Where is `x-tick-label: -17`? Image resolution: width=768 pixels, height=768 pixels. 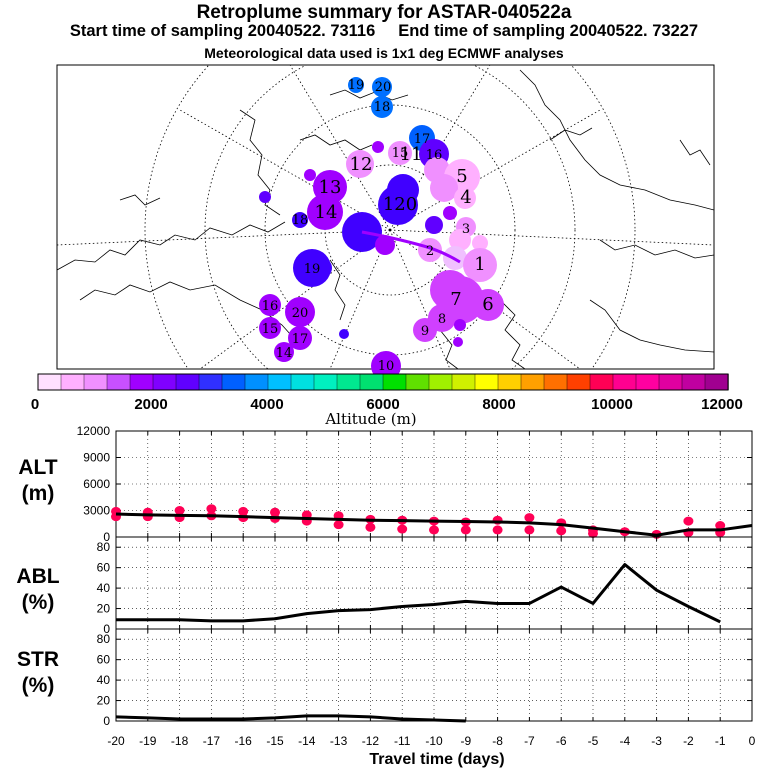
x-tick-label: -17 is located at coordinates (212, 741).